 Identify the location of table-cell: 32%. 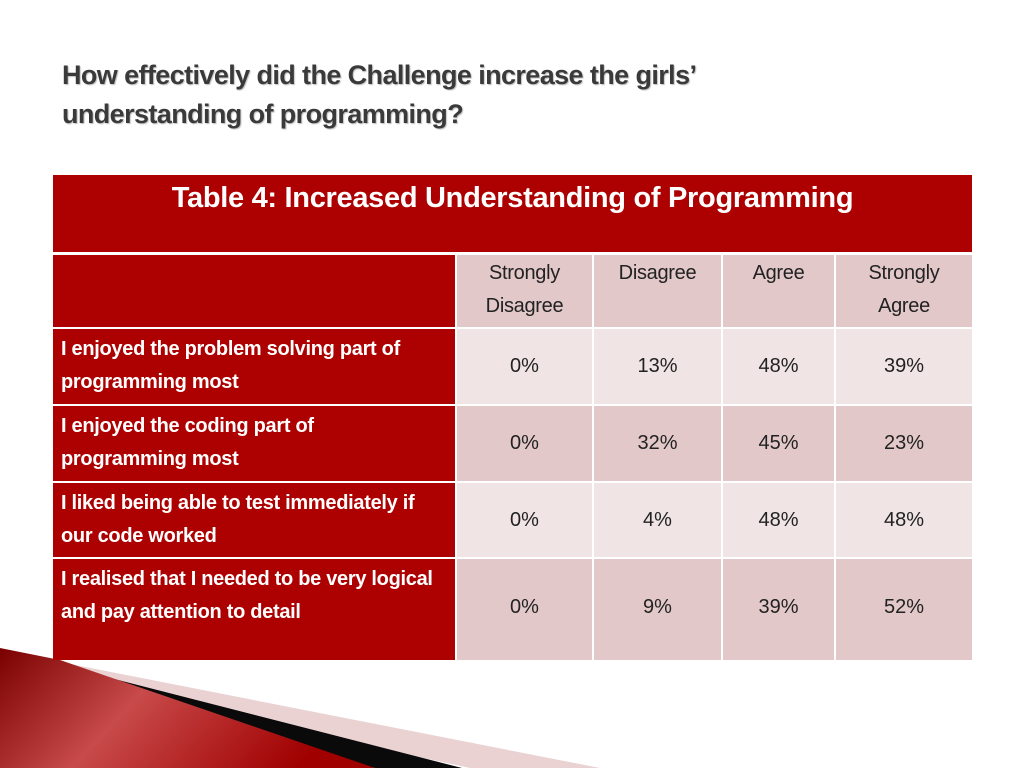
(657, 443).